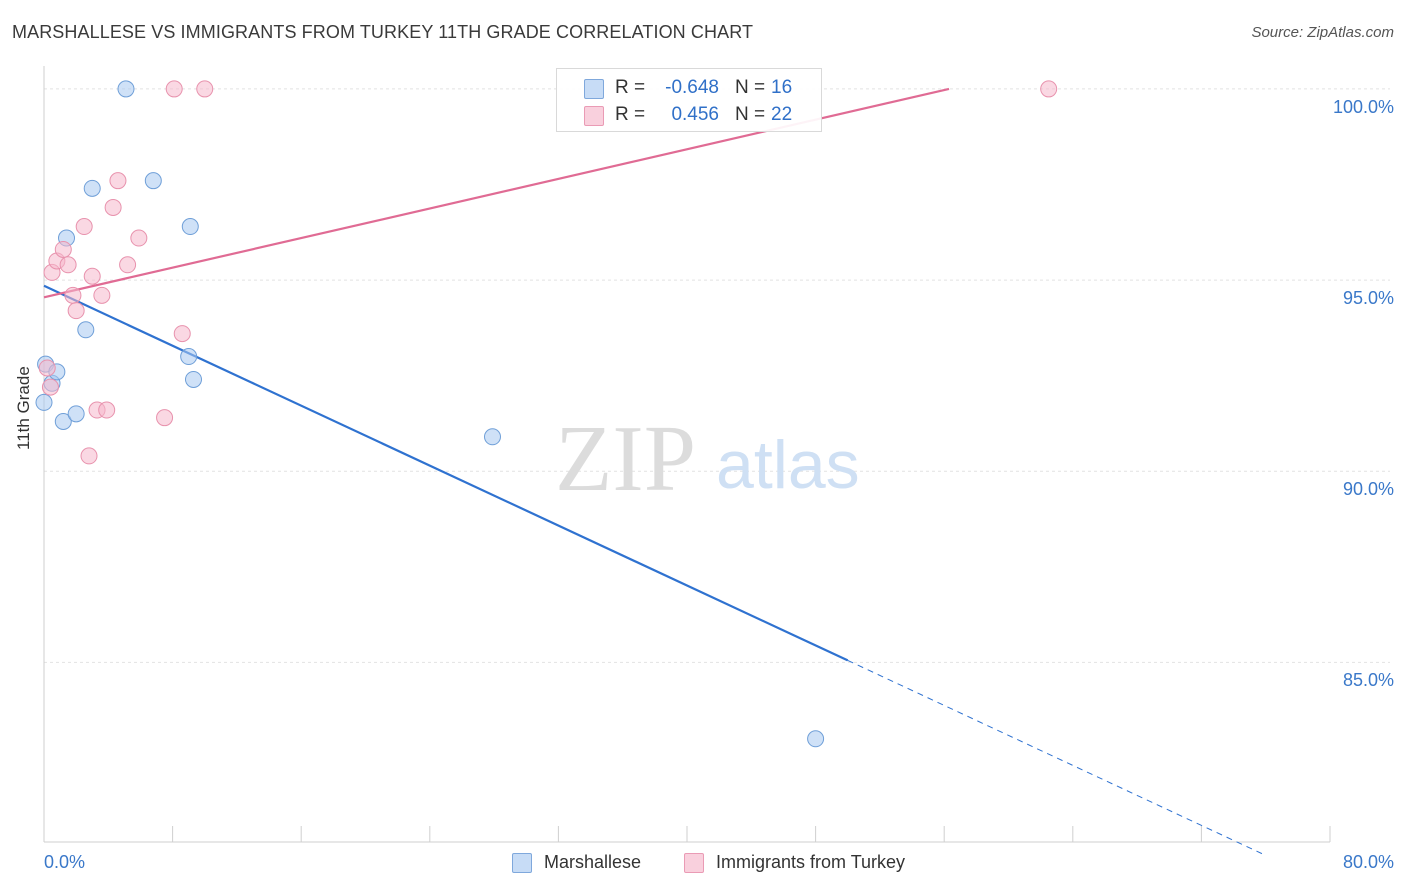  I want to click on legend-row-turkey: R = 0.456 N = 22, so click(689, 114).